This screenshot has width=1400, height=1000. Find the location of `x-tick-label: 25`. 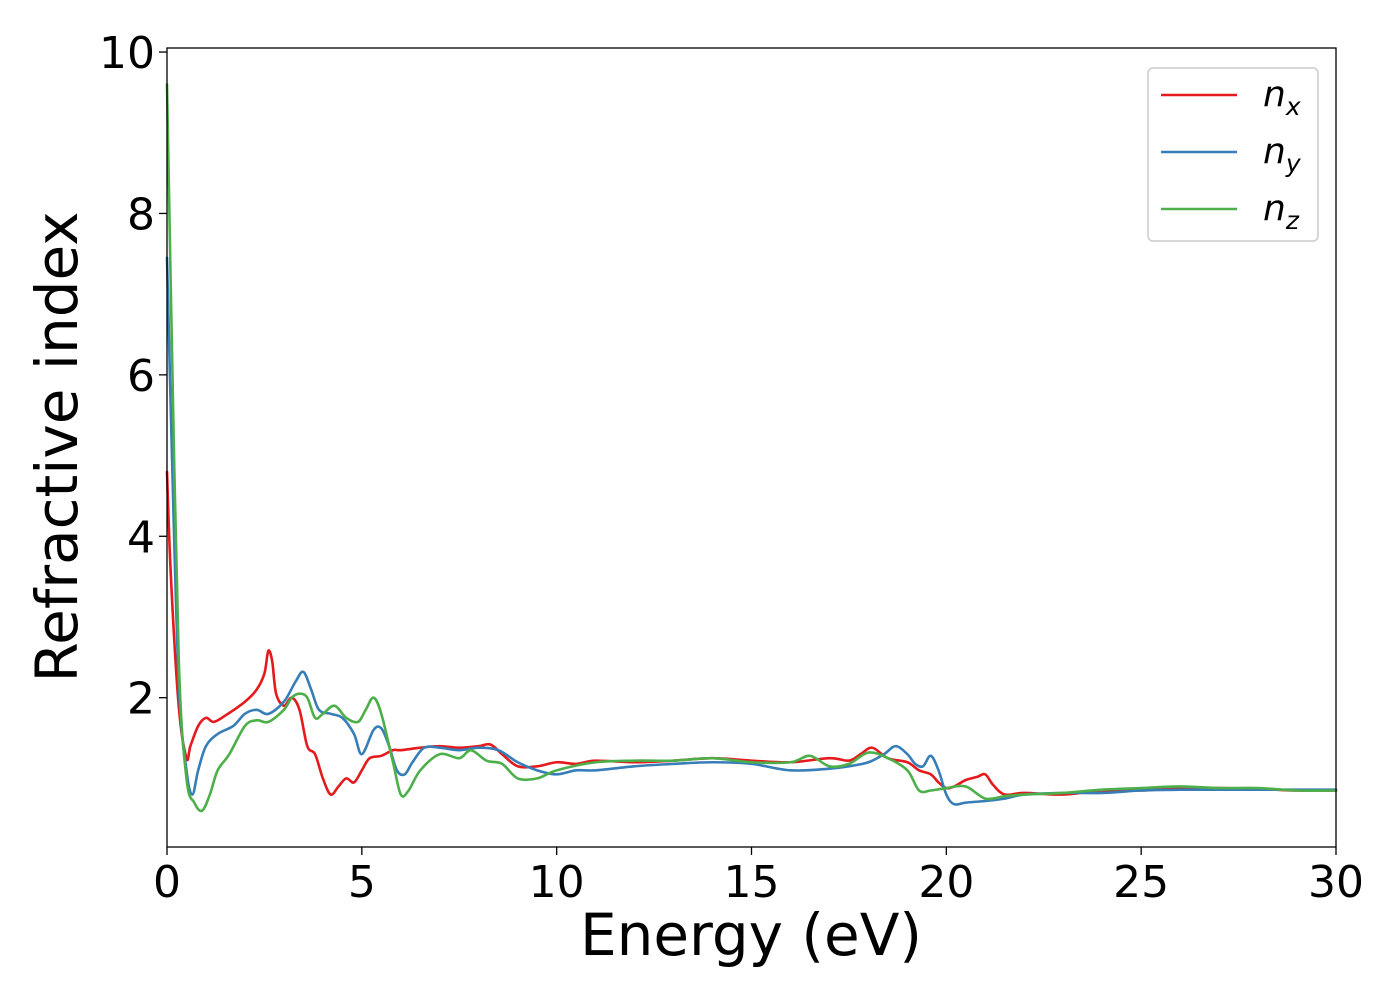

x-tick-label: 25 is located at coordinates (1141, 882).